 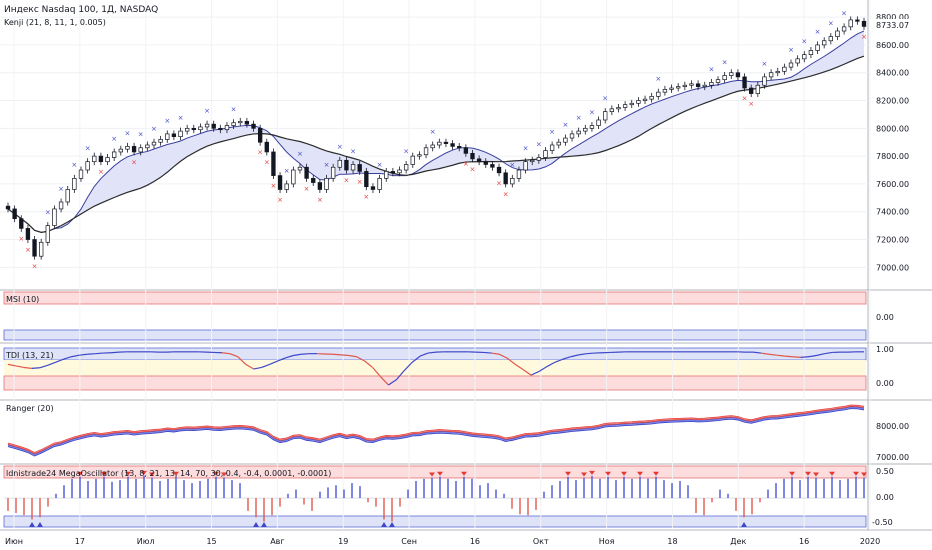 I want to click on price-tick-label: 8600.00, so click(x=892, y=45).